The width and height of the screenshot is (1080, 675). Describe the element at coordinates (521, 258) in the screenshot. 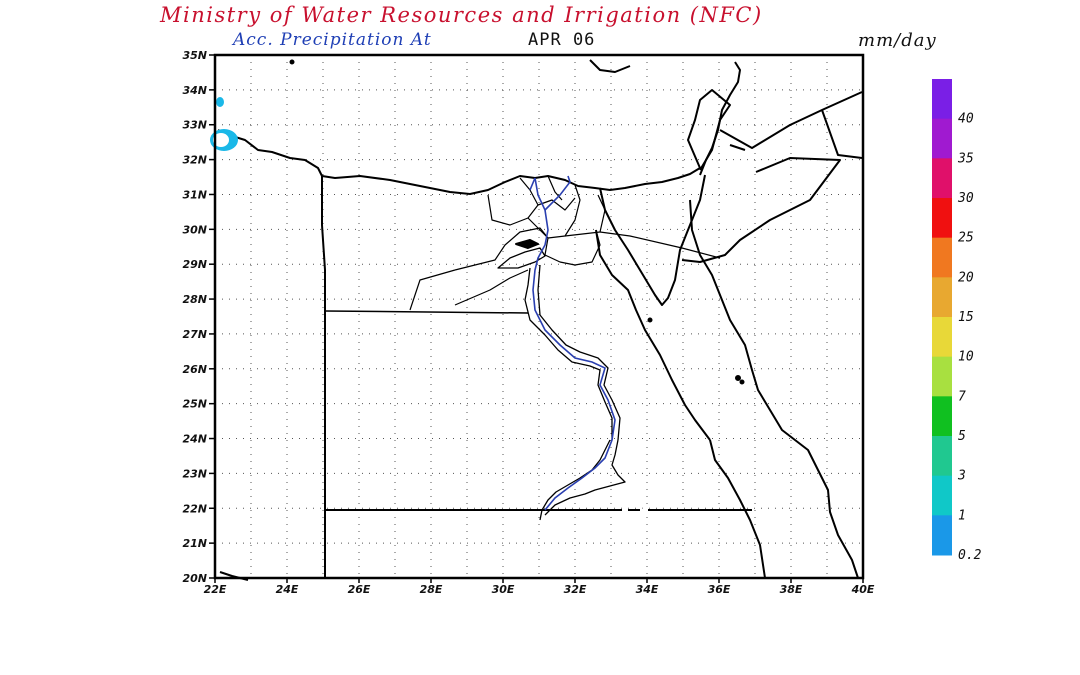

I see `lake-qarun` at that location.